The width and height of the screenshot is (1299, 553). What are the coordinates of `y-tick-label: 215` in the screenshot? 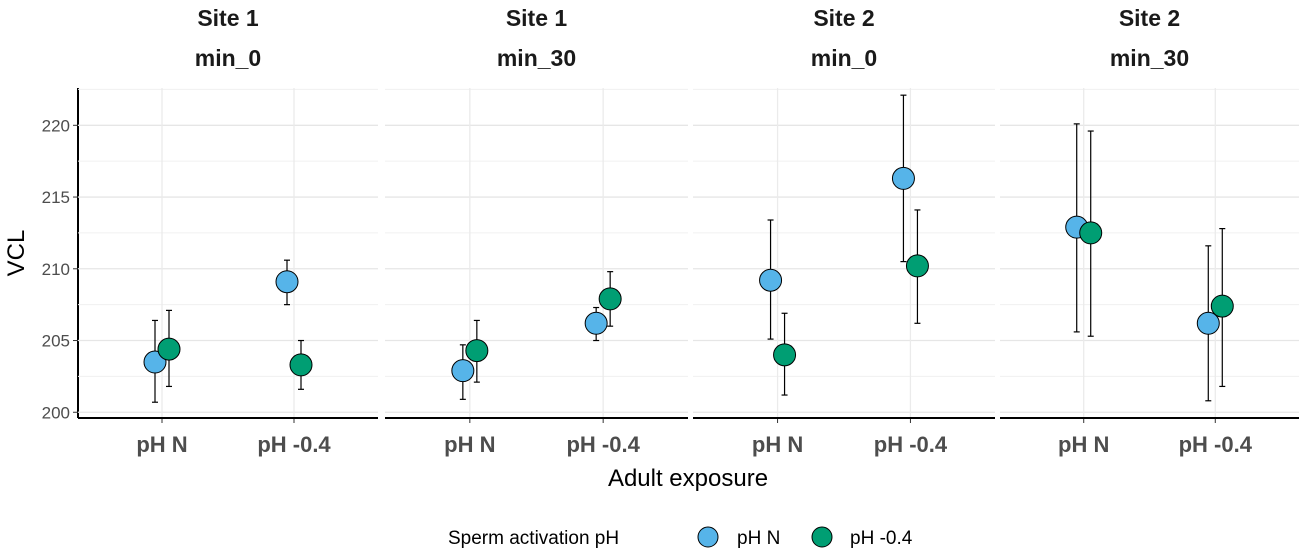 It's located at (56, 197).